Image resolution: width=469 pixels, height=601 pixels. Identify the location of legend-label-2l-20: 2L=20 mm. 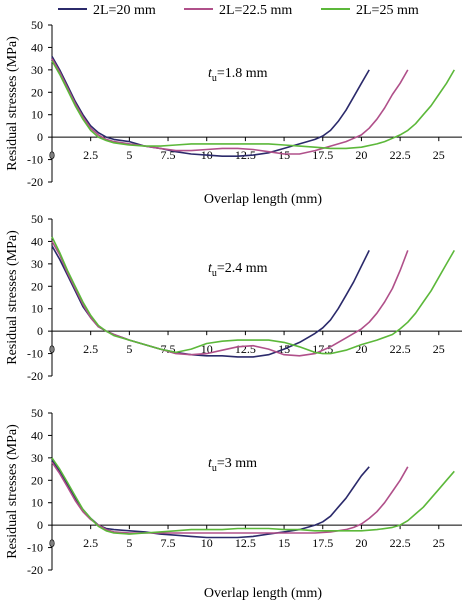
(124, 10).